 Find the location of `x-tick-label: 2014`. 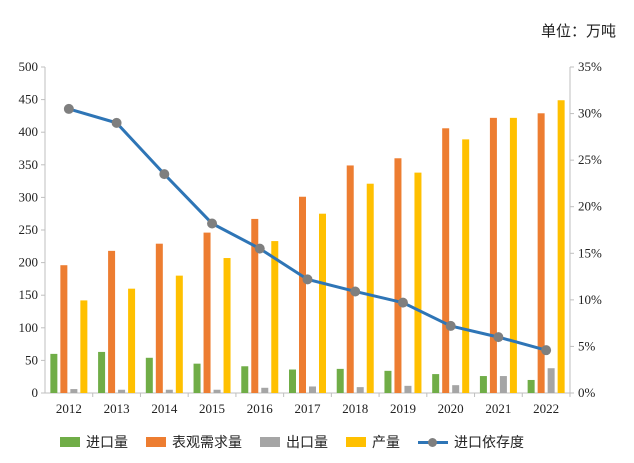

x-tick-label: 2014 is located at coordinates (164, 408).